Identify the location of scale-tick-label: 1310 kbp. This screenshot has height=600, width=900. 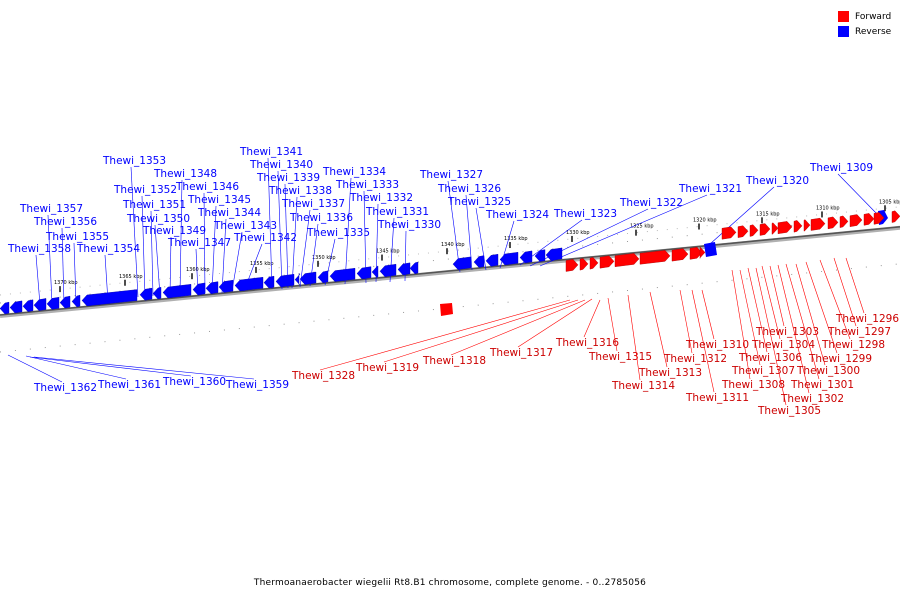
(828, 208).